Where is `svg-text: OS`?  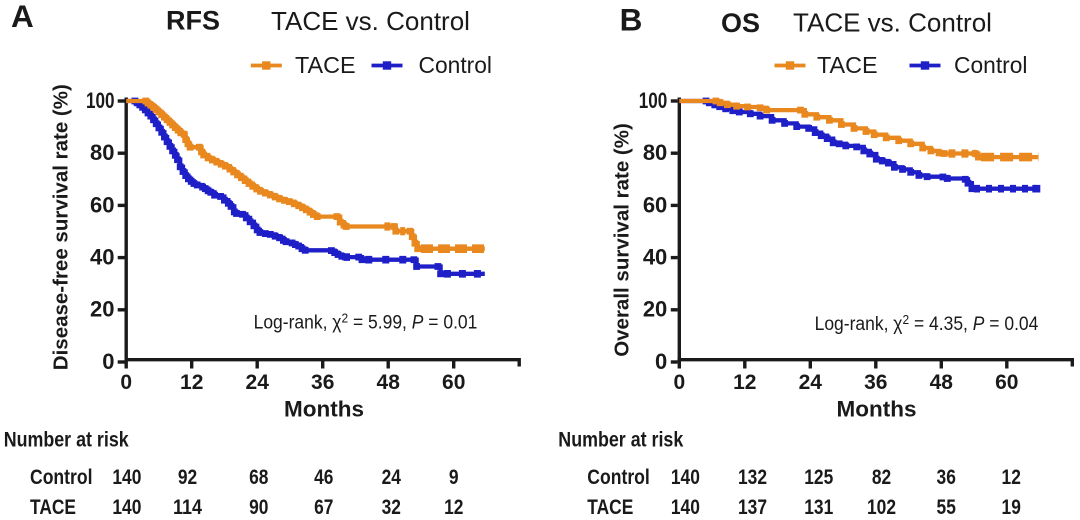
svg-text: OS is located at coordinates (740, 23).